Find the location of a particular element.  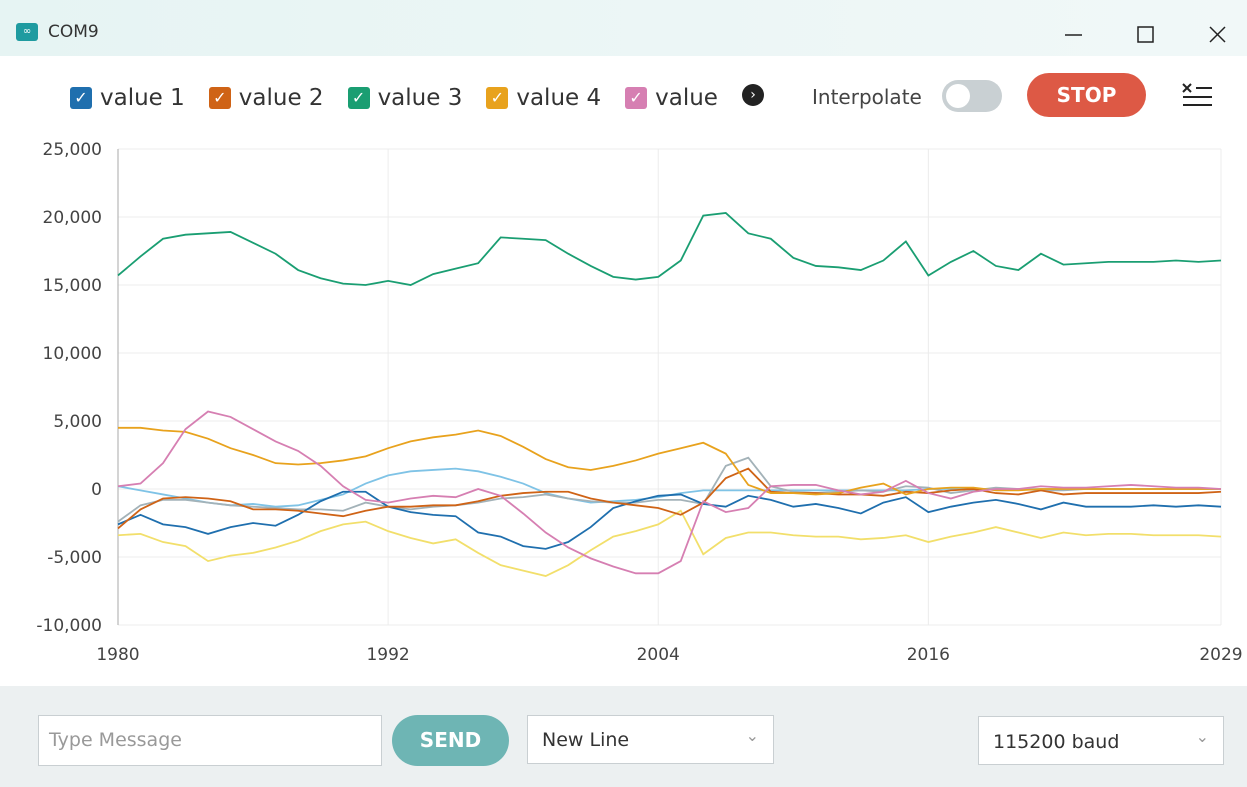

toggle-knob is located at coordinates (958, 96).